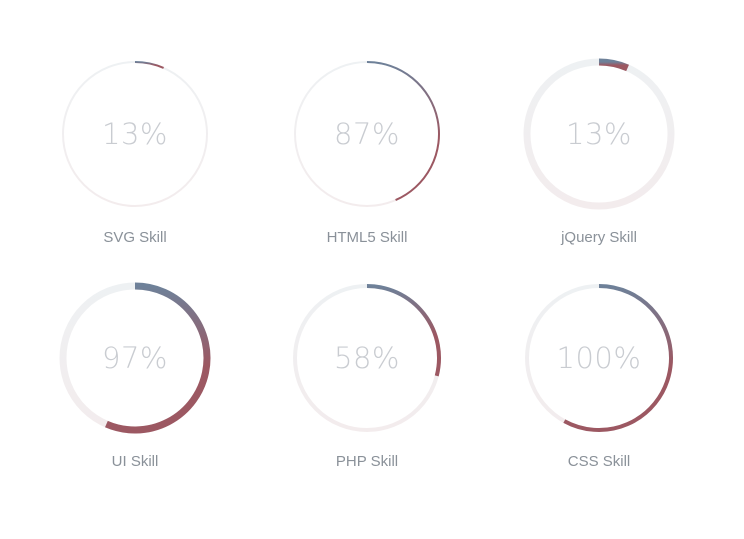 This screenshot has height=539, width=744. I want to click on skill-css-label: CSS Skill, so click(599, 461).